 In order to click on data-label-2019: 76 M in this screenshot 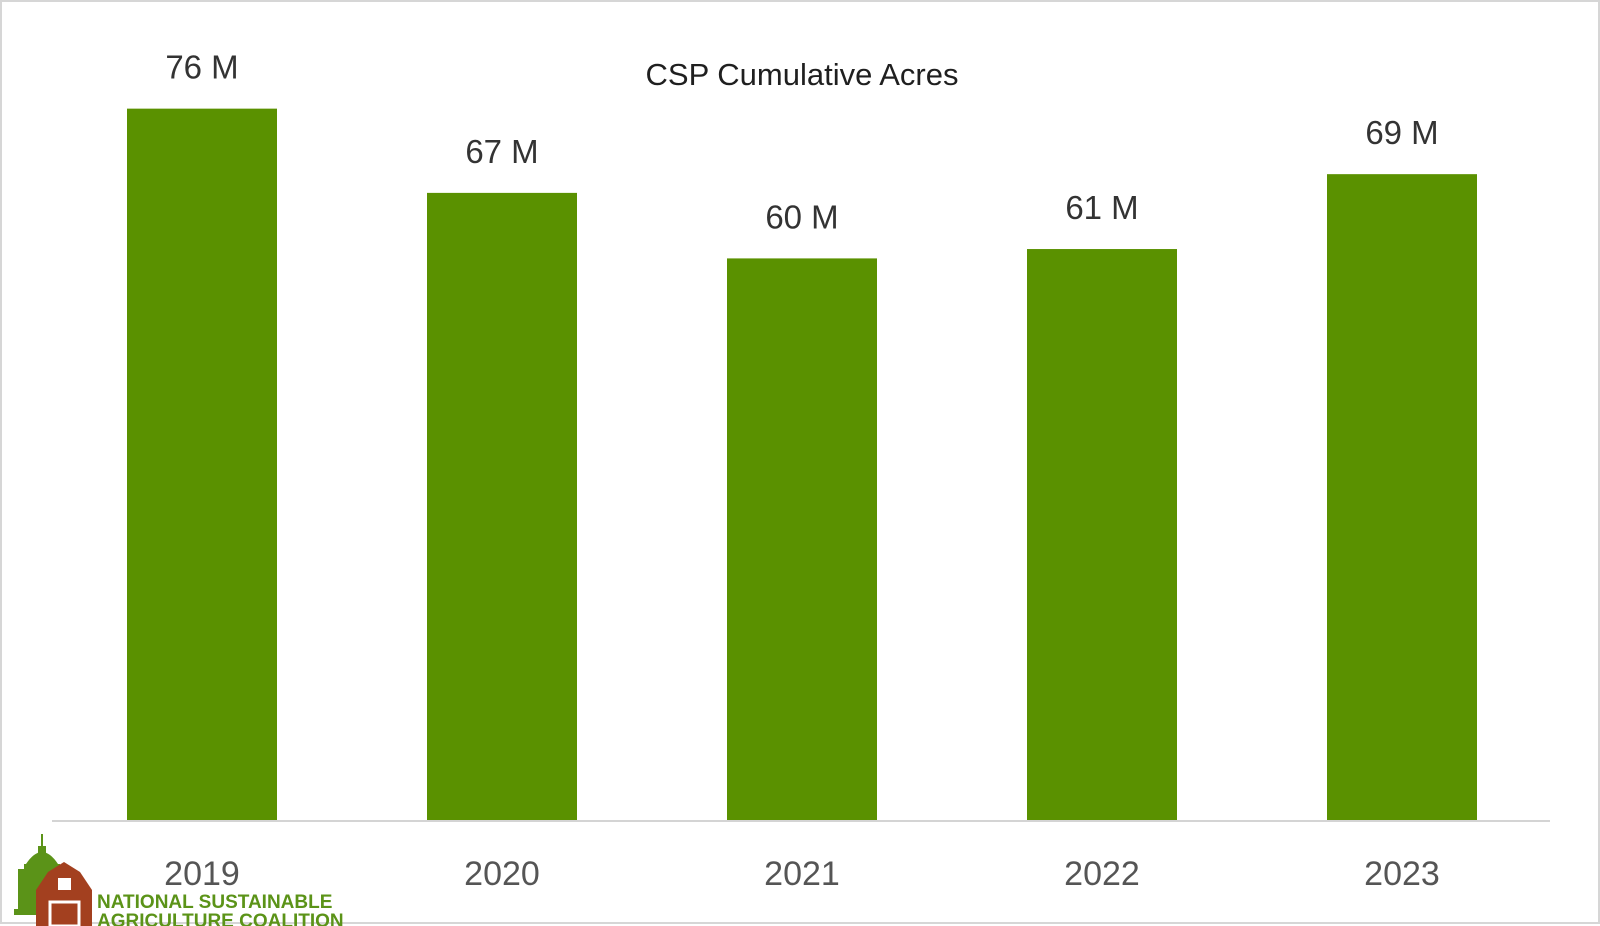, I will do `click(201, 67)`.